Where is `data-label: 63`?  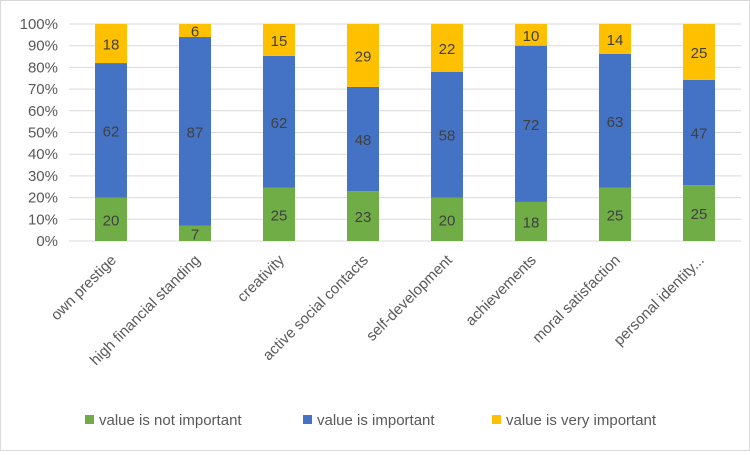
data-label: 63 is located at coordinates (615, 122).